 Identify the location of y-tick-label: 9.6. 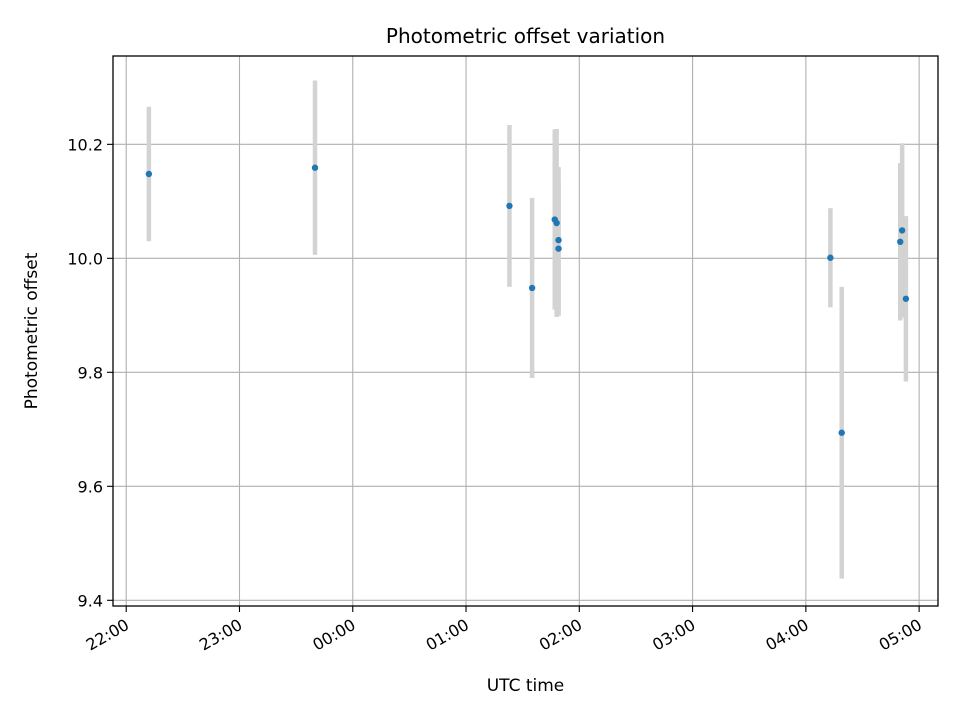
(90, 486).